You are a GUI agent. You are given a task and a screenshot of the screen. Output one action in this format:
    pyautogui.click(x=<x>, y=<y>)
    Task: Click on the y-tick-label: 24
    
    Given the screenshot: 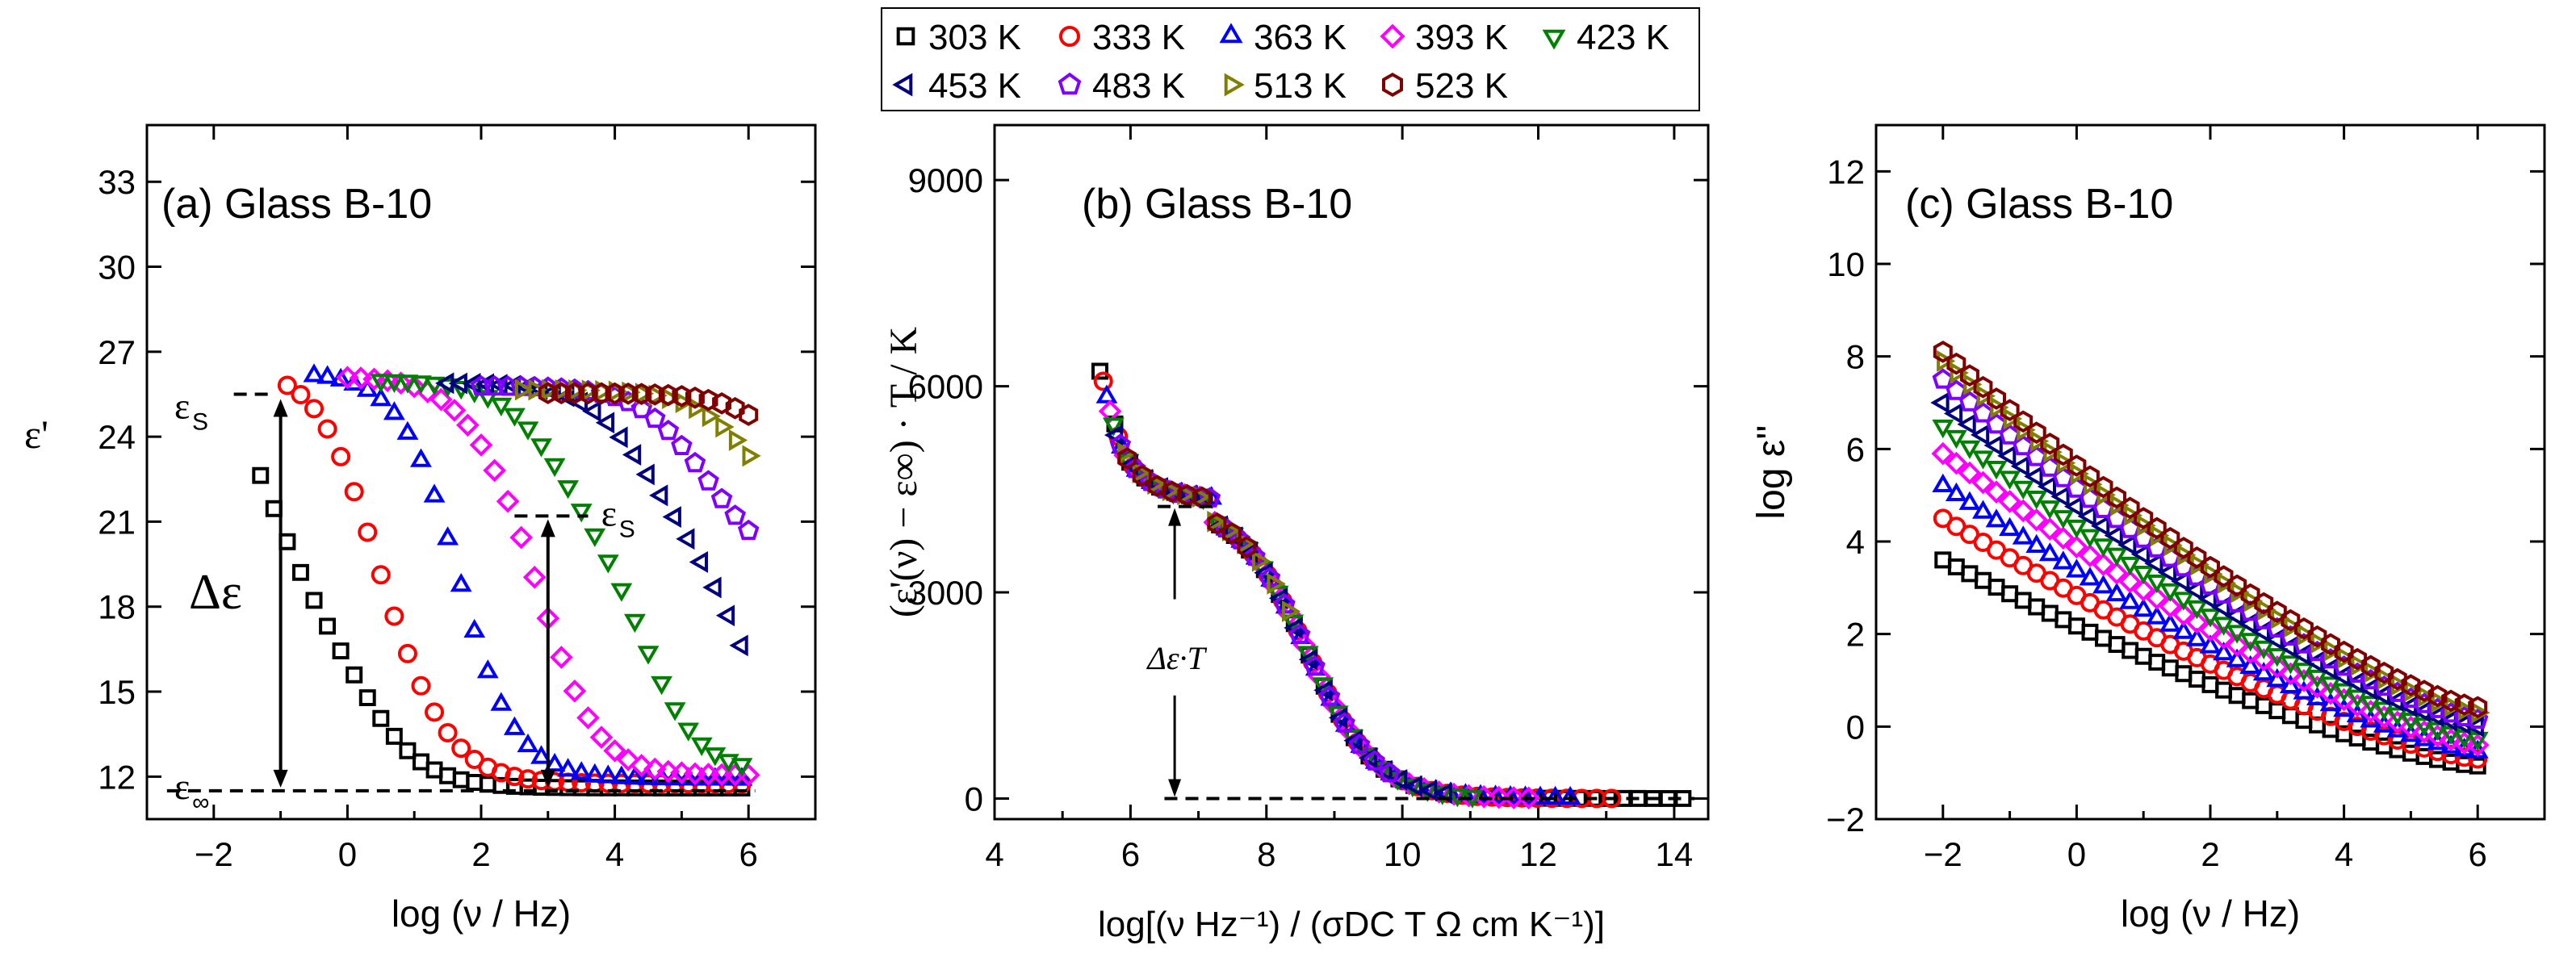 What is the action you would take?
    pyautogui.click(x=117, y=437)
    